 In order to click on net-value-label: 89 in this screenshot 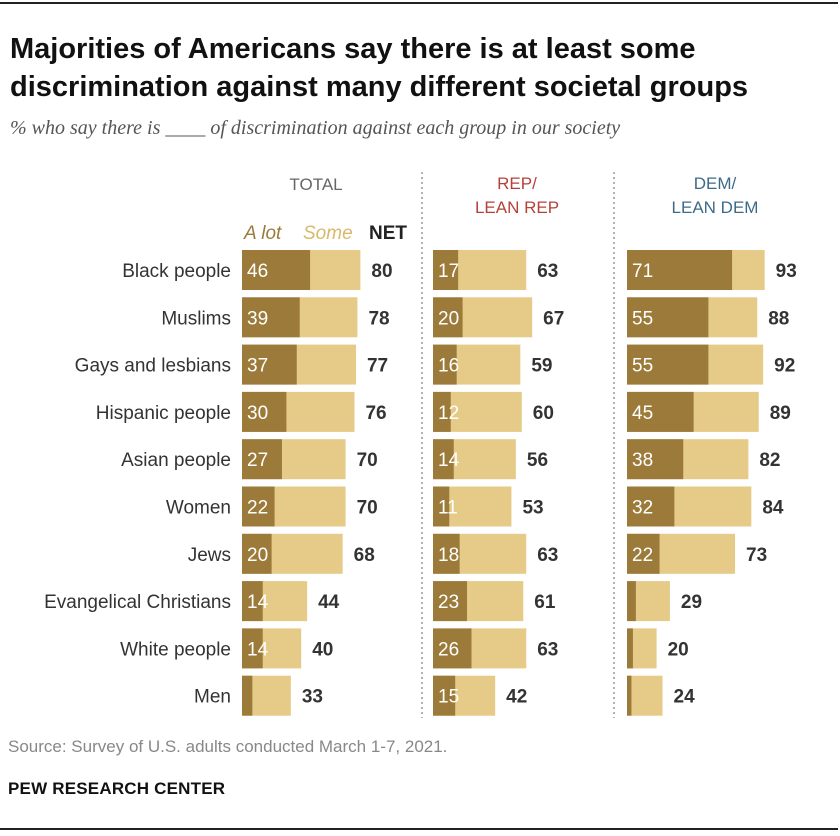, I will do `click(780, 413)`.